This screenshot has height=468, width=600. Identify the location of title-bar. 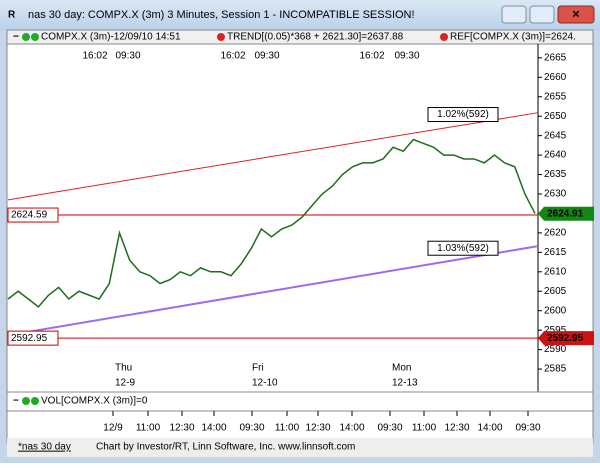
(300, 15).